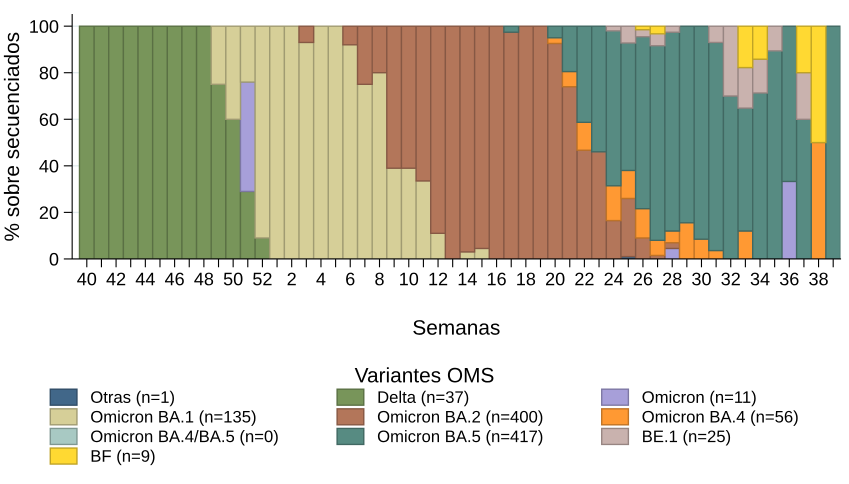 The width and height of the screenshot is (849, 484). I want to click on x-tick-label: 46, so click(174, 279).